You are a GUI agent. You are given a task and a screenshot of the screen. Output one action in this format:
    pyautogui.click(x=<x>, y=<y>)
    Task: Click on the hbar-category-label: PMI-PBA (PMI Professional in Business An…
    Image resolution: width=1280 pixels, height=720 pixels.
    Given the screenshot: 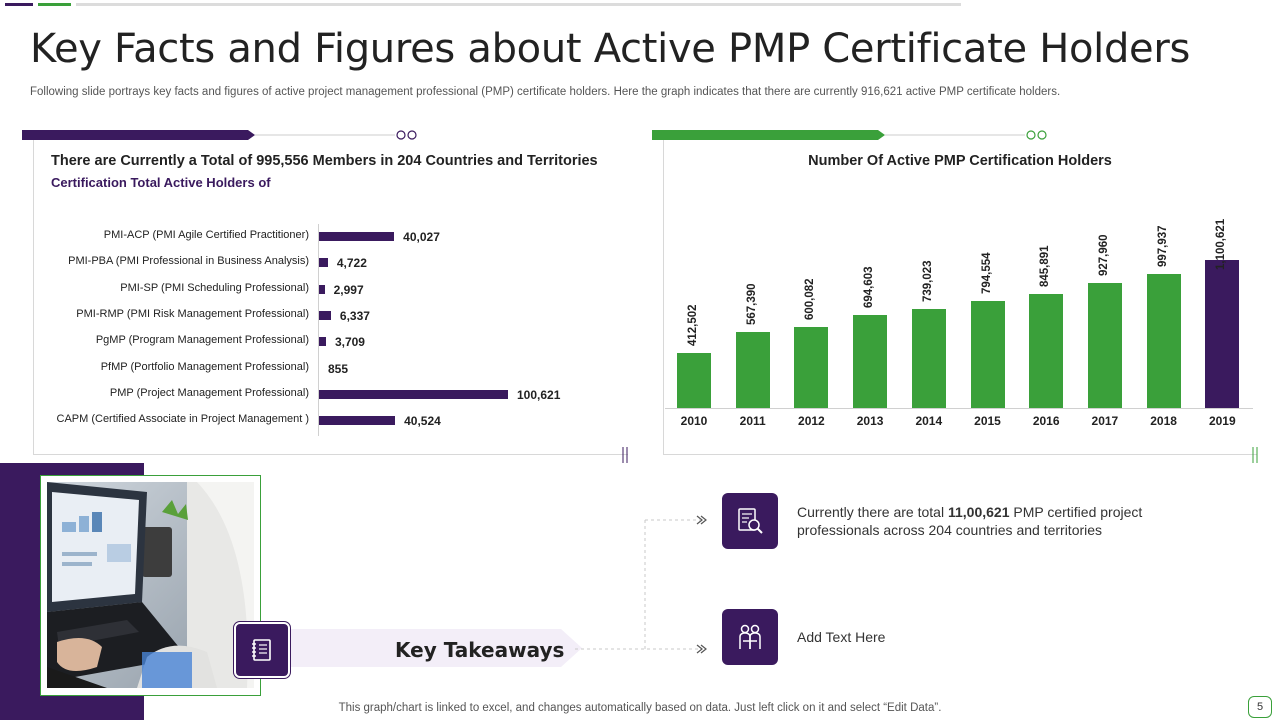 What is the action you would take?
    pyautogui.click(x=188, y=261)
    